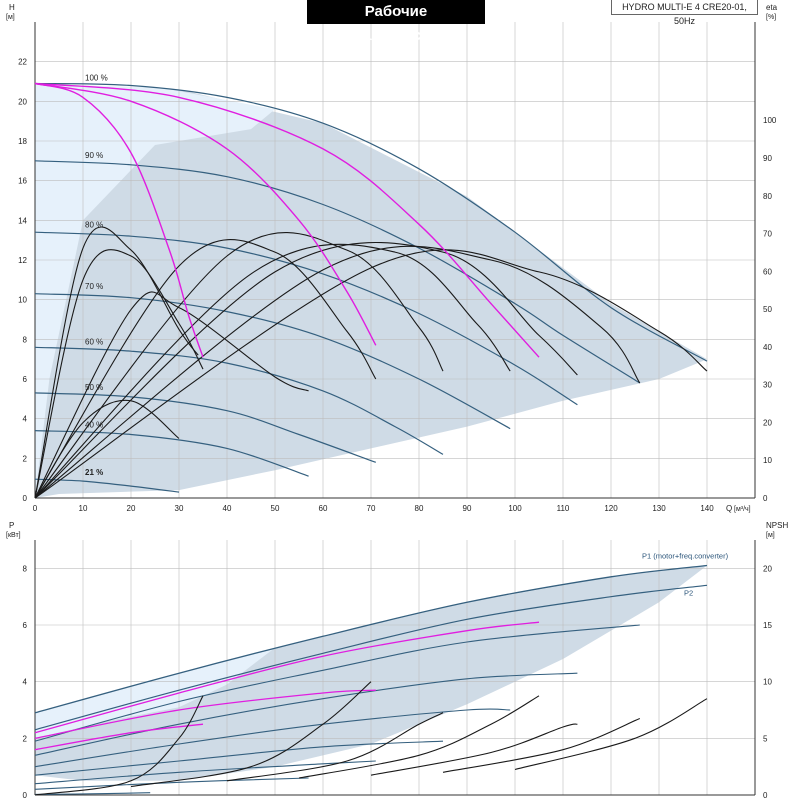  I want to click on x-tick-label: 130, so click(659, 508).